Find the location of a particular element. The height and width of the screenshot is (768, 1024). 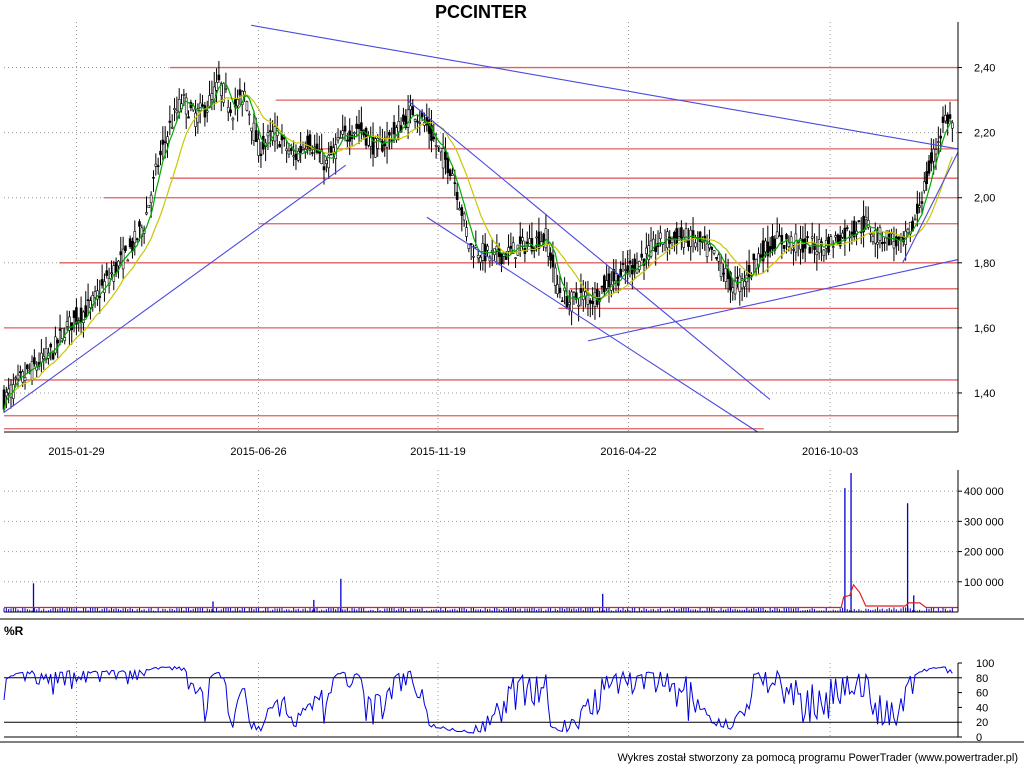

y-tick-label: 100 is located at coordinates (985, 664).